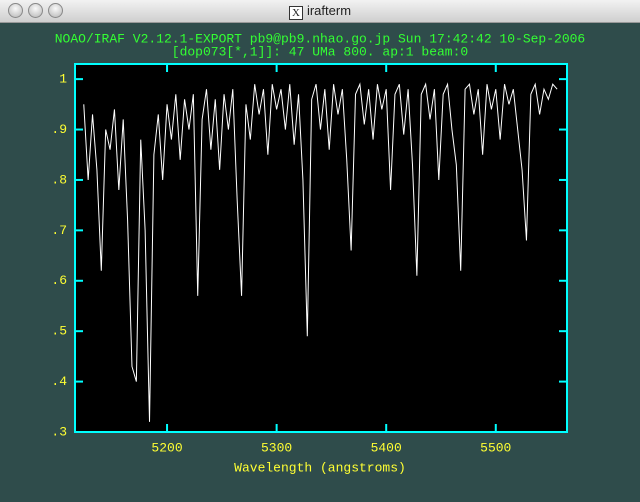 Image resolution: width=640 pixels, height=502 pixels. What do you see at coordinates (35, 10) in the screenshot?
I see `minimize-button` at bounding box center [35, 10].